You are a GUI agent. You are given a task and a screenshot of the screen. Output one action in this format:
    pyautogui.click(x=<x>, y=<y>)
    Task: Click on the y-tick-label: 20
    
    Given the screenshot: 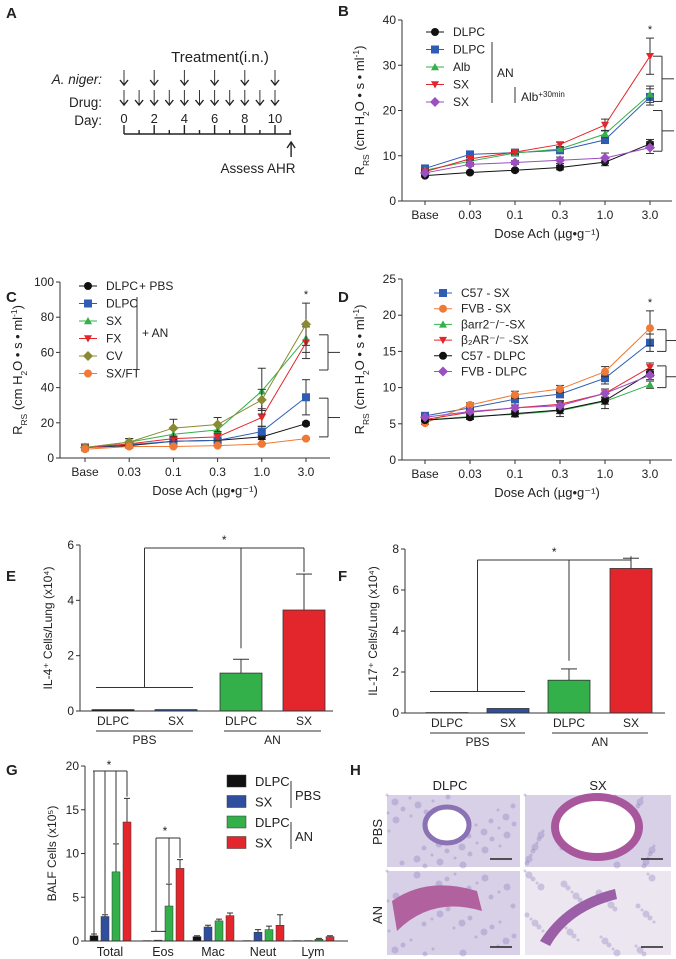 What is the action you would take?
    pyautogui.click(x=48, y=423)
    